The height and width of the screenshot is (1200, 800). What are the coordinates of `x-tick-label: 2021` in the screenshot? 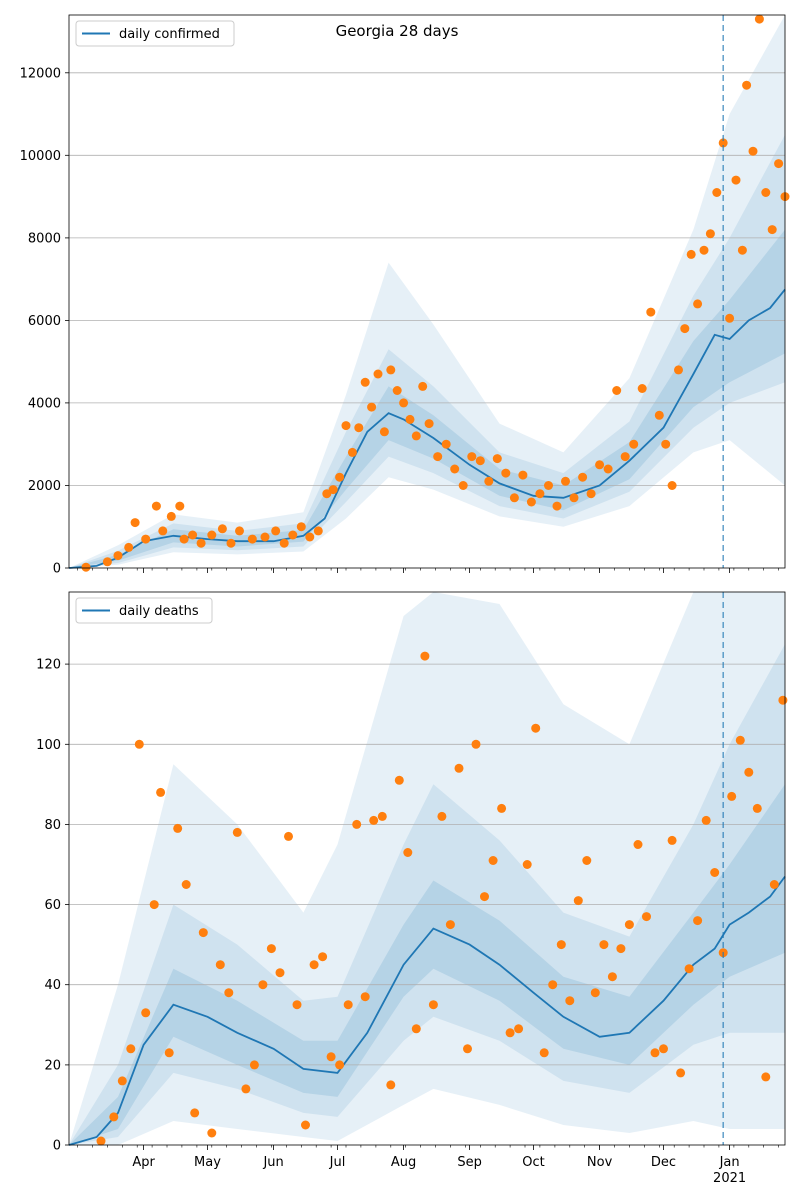 It's located at (729, 1178).